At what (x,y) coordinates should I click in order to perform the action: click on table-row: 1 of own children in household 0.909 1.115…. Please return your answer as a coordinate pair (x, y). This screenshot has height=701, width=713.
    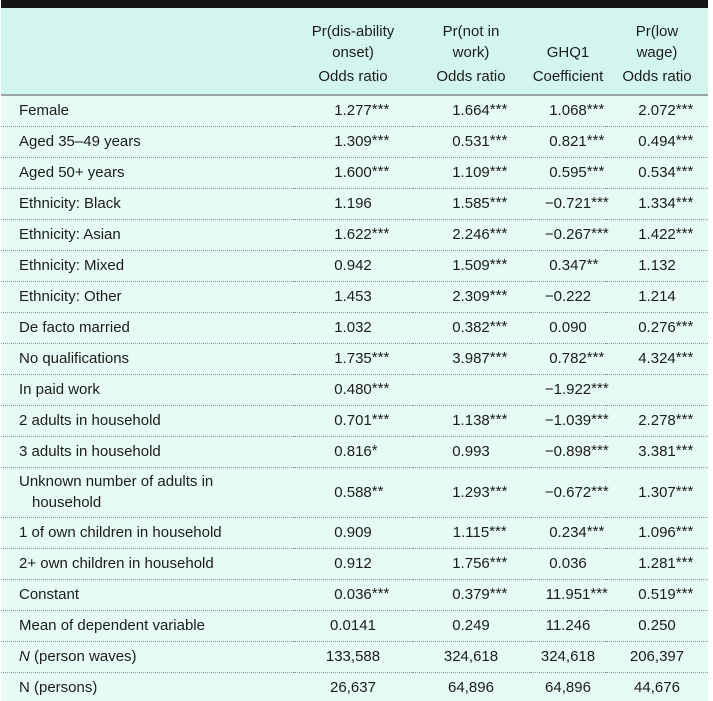
    Looking at the image, I should click on (354, 533).